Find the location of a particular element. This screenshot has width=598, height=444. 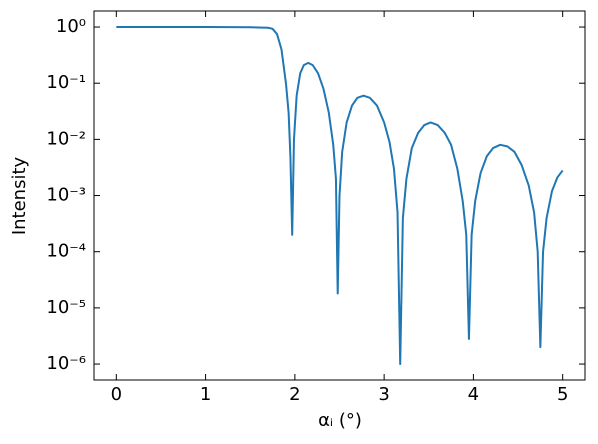

x-tick-label: 2 is located at coordinates (294, 394).